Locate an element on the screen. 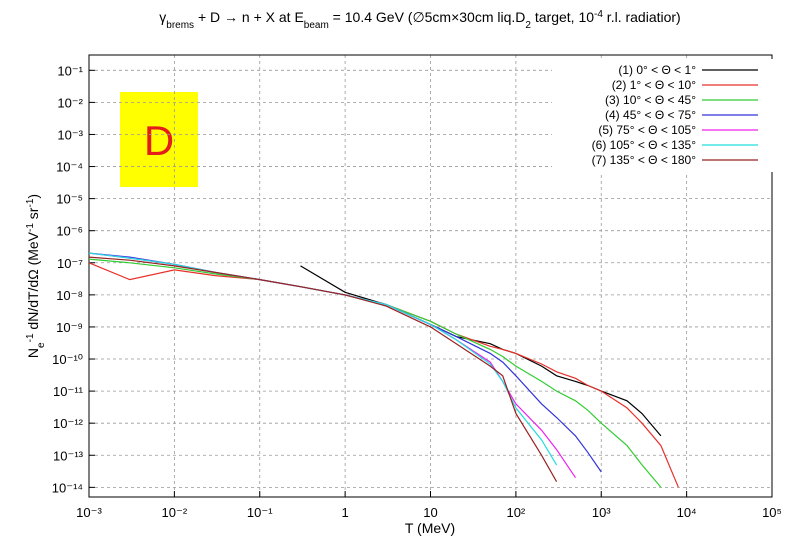 This screenshot has width=790, height=547. title-part: 2 is located at coordinates (528, 25).